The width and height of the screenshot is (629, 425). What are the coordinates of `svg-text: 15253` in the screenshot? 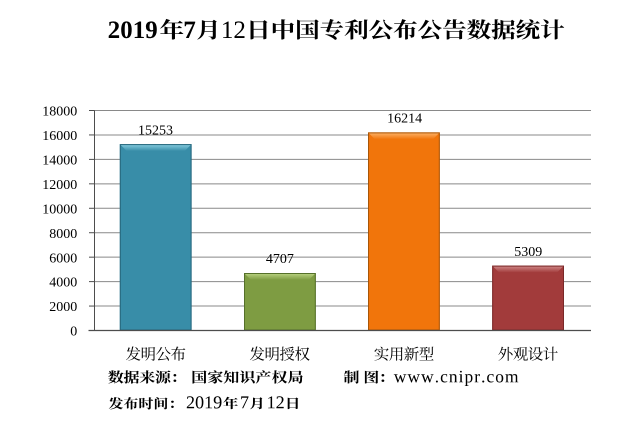 It's located at (155, 131).